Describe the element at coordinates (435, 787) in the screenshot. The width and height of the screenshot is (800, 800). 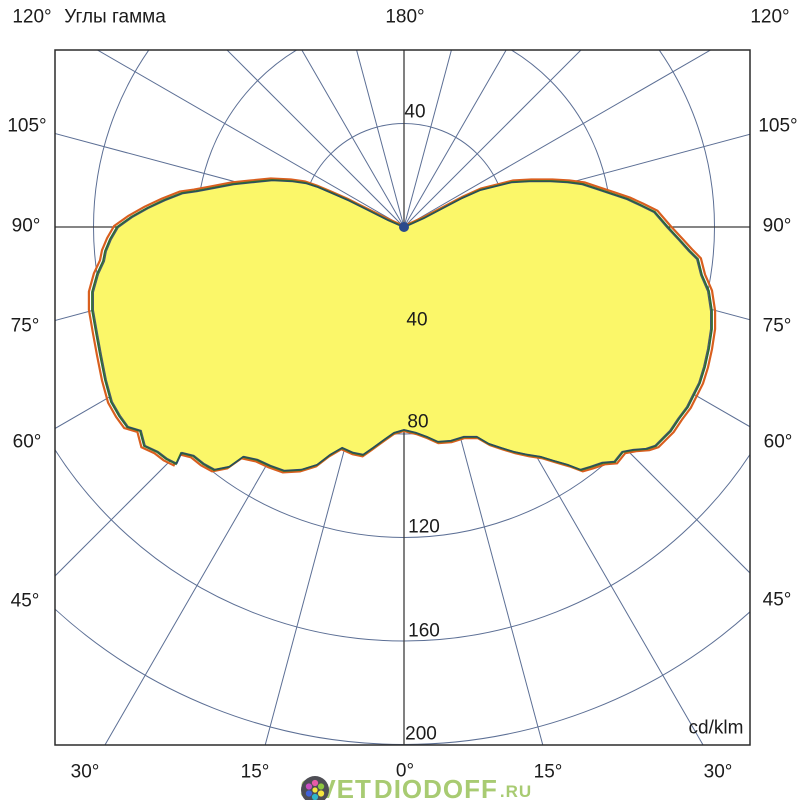
I see `watermark-text-right: DIODOFF` at that location.